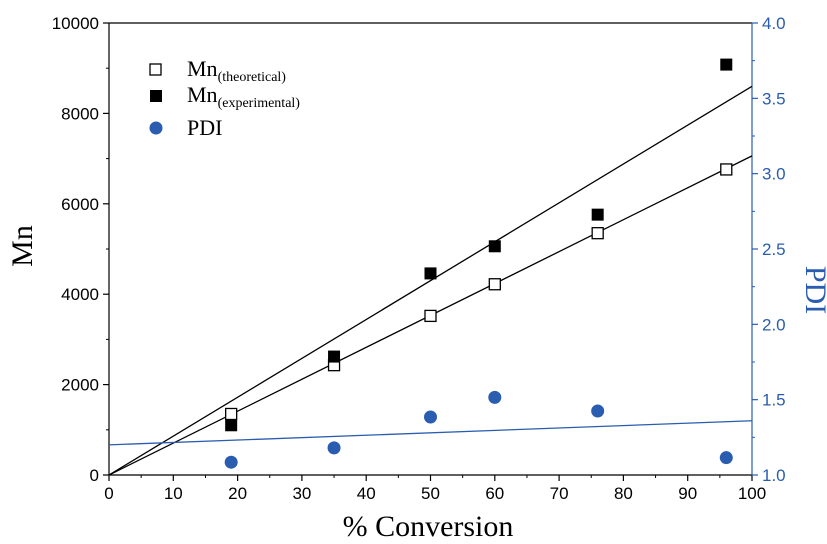  What do you see at coordinates (22, 246) in the screenshot?
I see `y-left-axis-title: Mn` at bounding box center [22, 246].